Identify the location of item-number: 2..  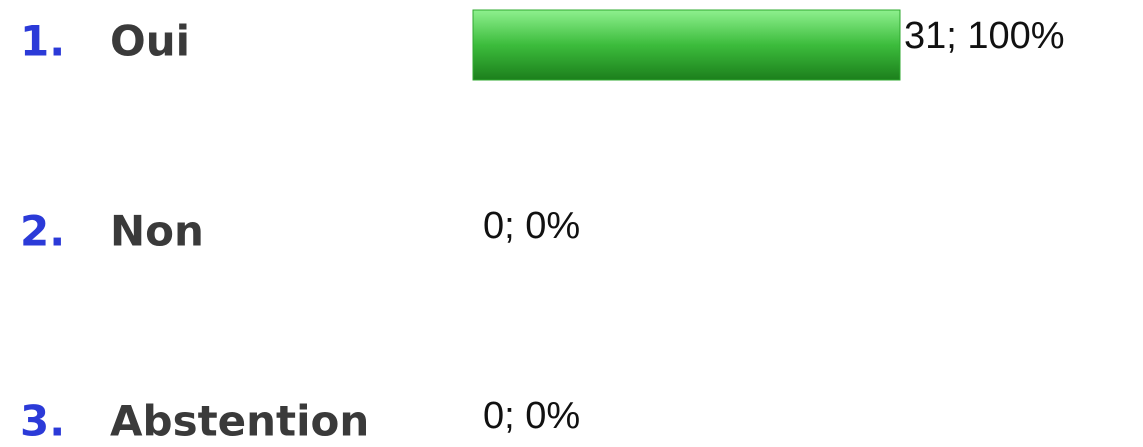
(42, 231).